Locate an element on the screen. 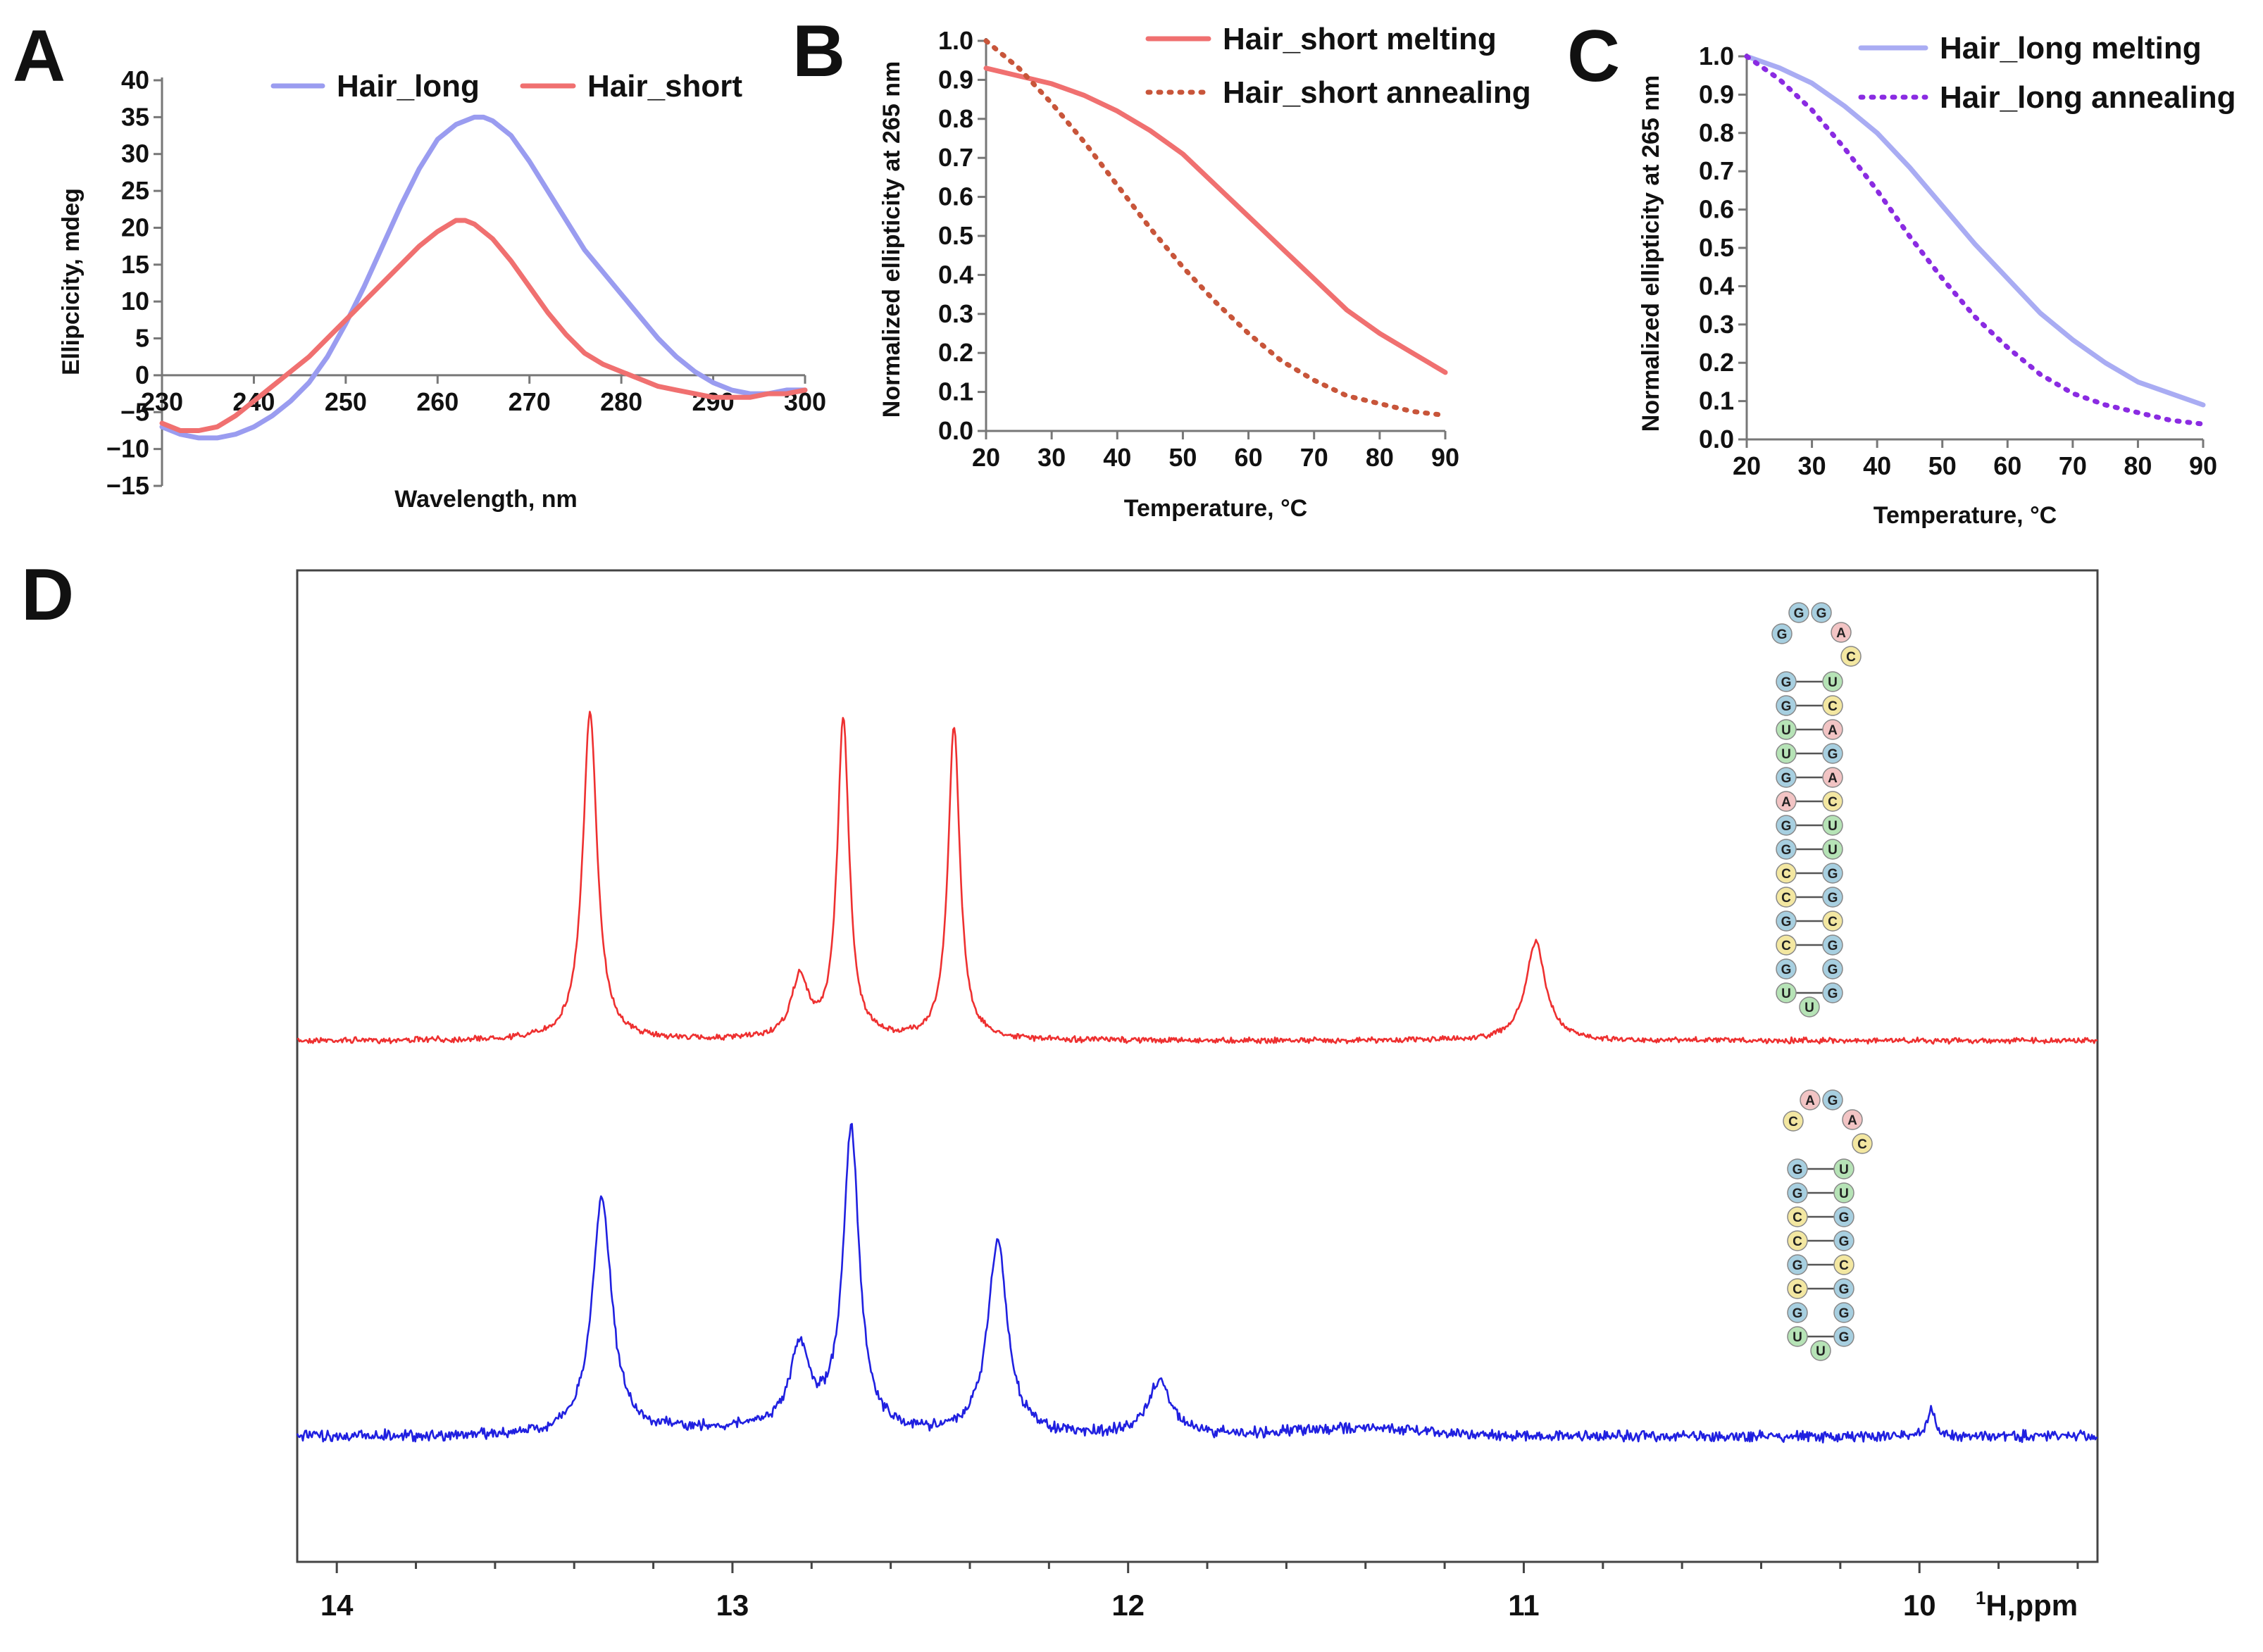 Image resolution: width=2263 pixels, height=1652 pixels. series-line-hair-short is located at coordinates (483, 325).